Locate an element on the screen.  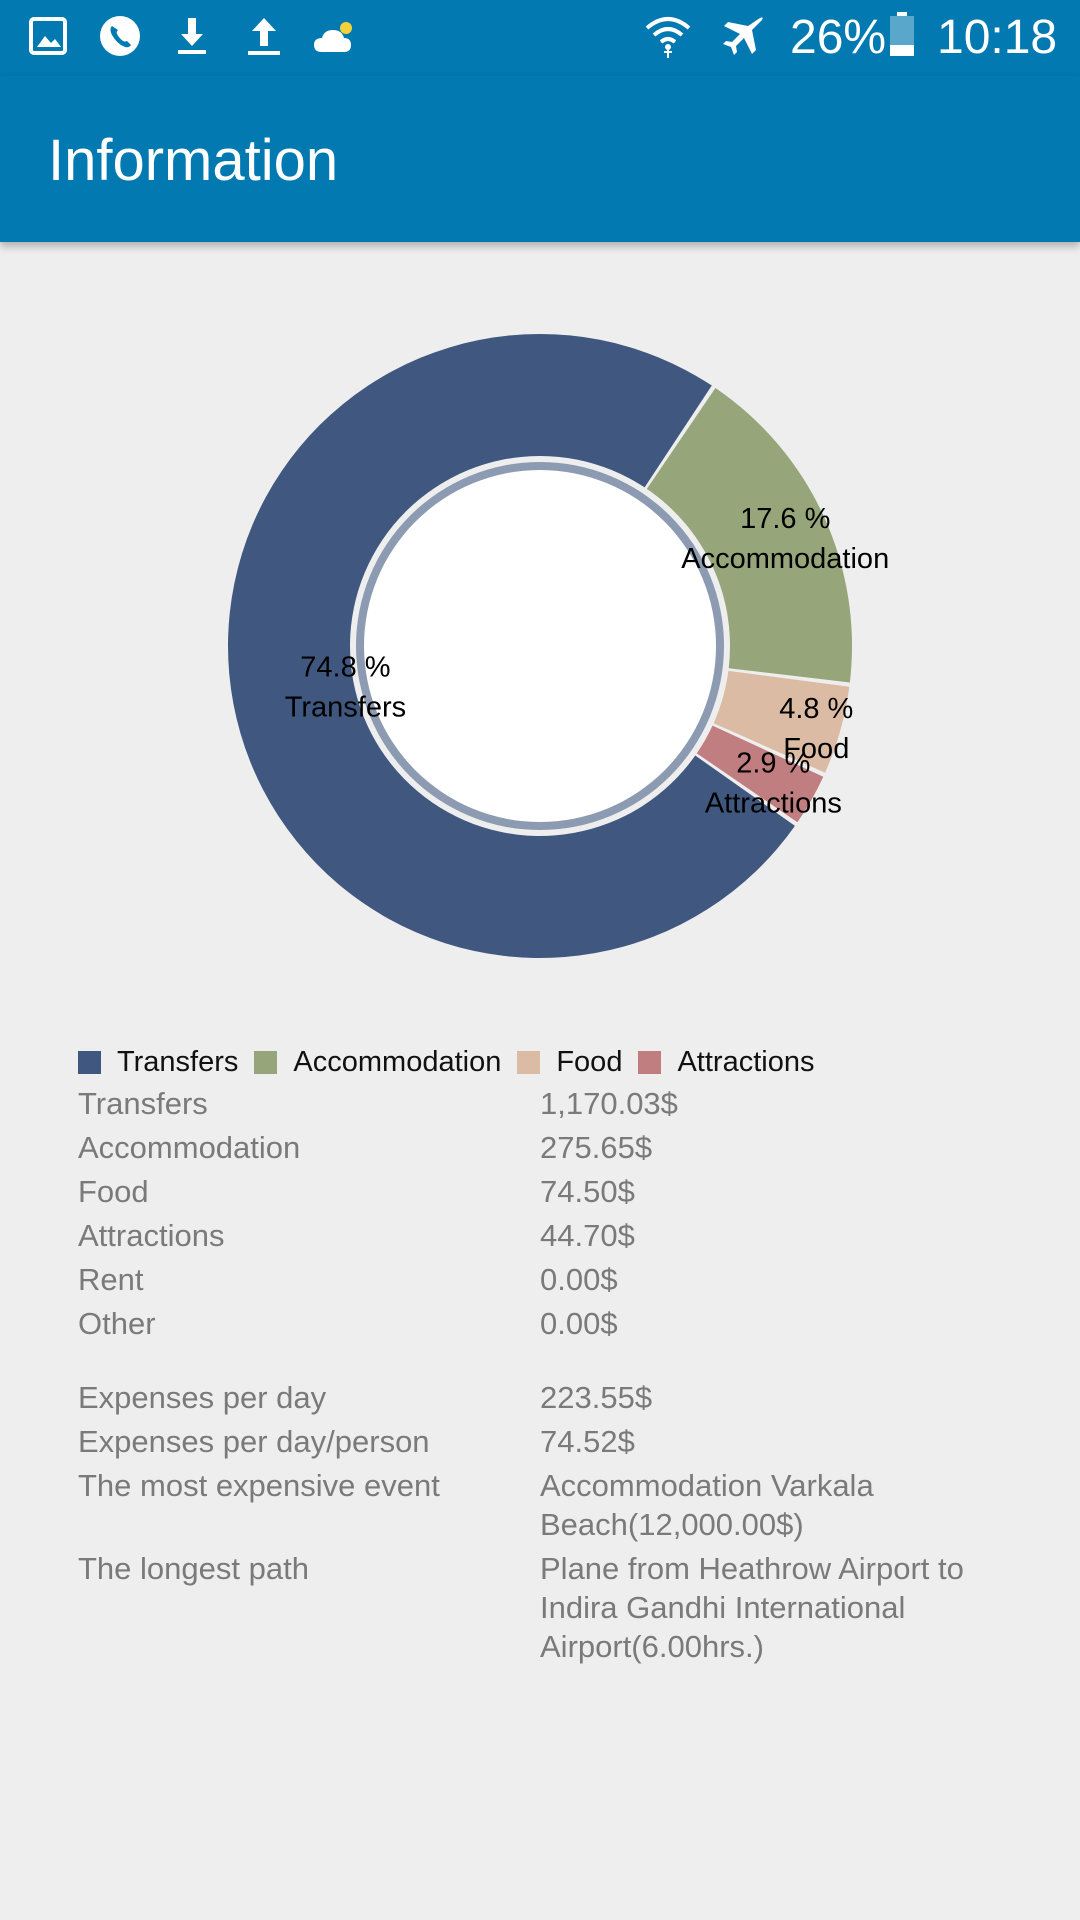
battery-percent: 26% is located at coordinates (838, 37).